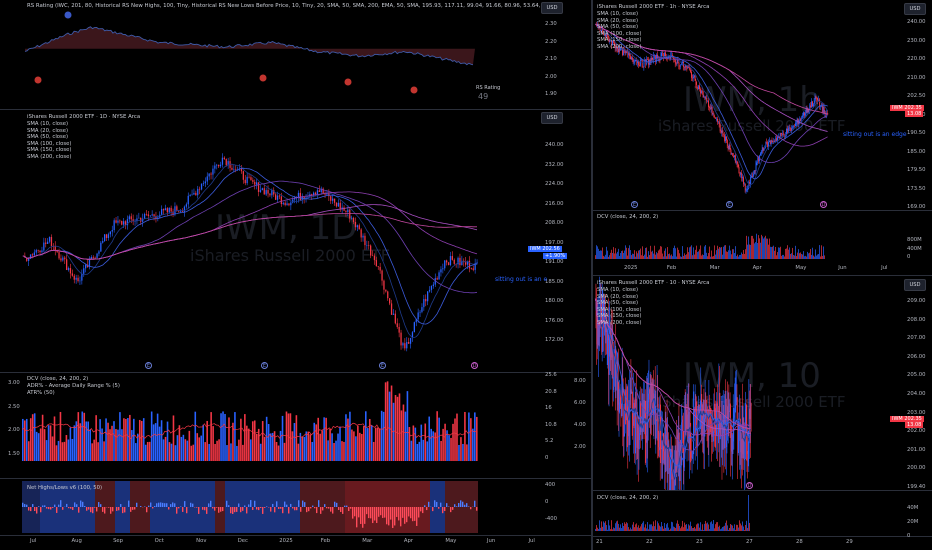  Describe the element at coordinates (521, 279) in the screenshot. I see `chart-note: sitting out is an e` at that location.